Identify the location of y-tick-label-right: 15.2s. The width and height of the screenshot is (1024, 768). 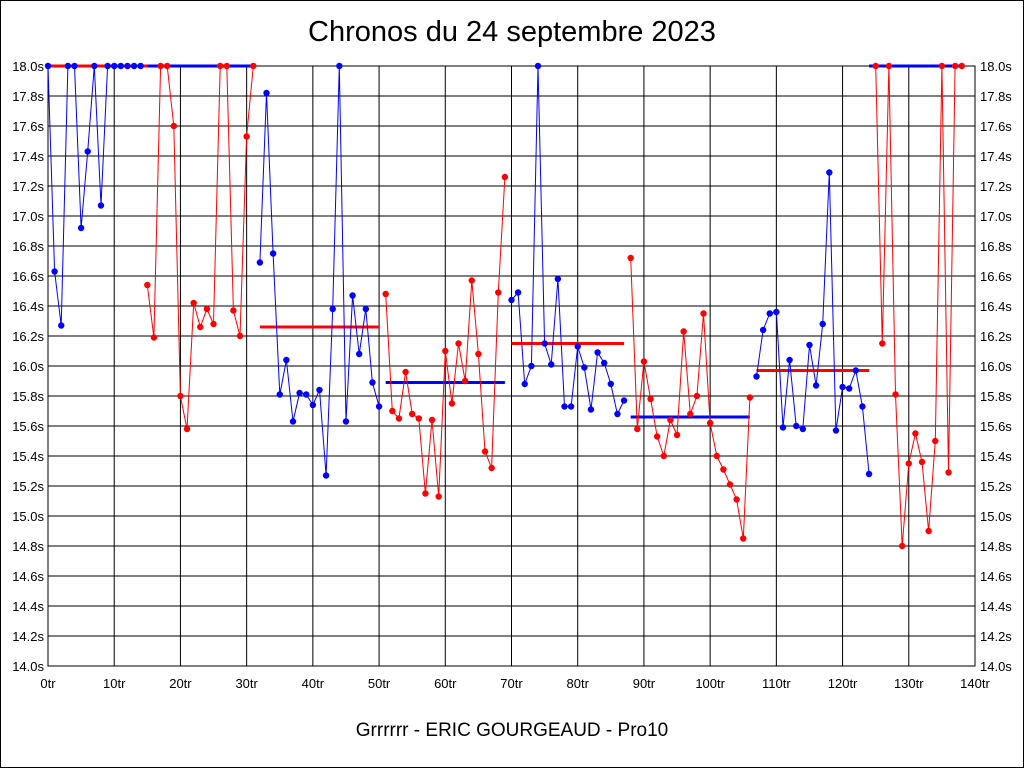
(996, 486).